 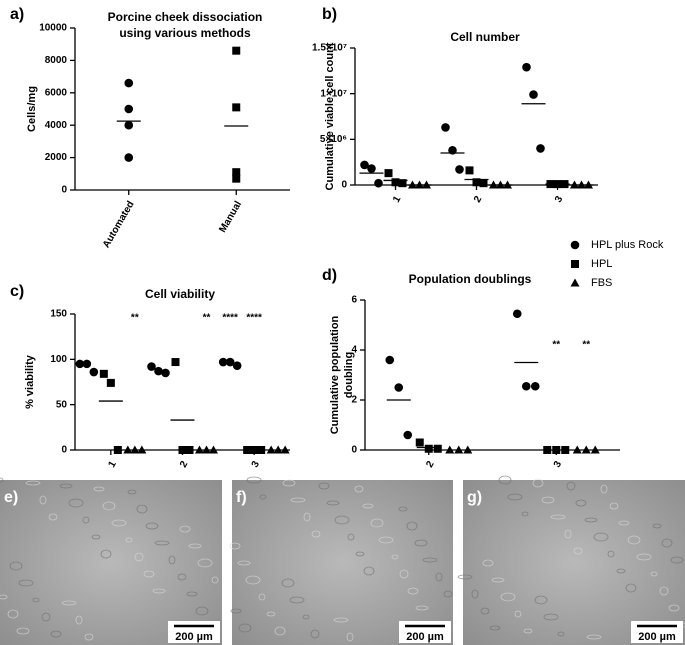 What do you see at coordinates (397, 199) in the screenshot?
I see `x-tick-label: 1` at bounding box center [397, 199].